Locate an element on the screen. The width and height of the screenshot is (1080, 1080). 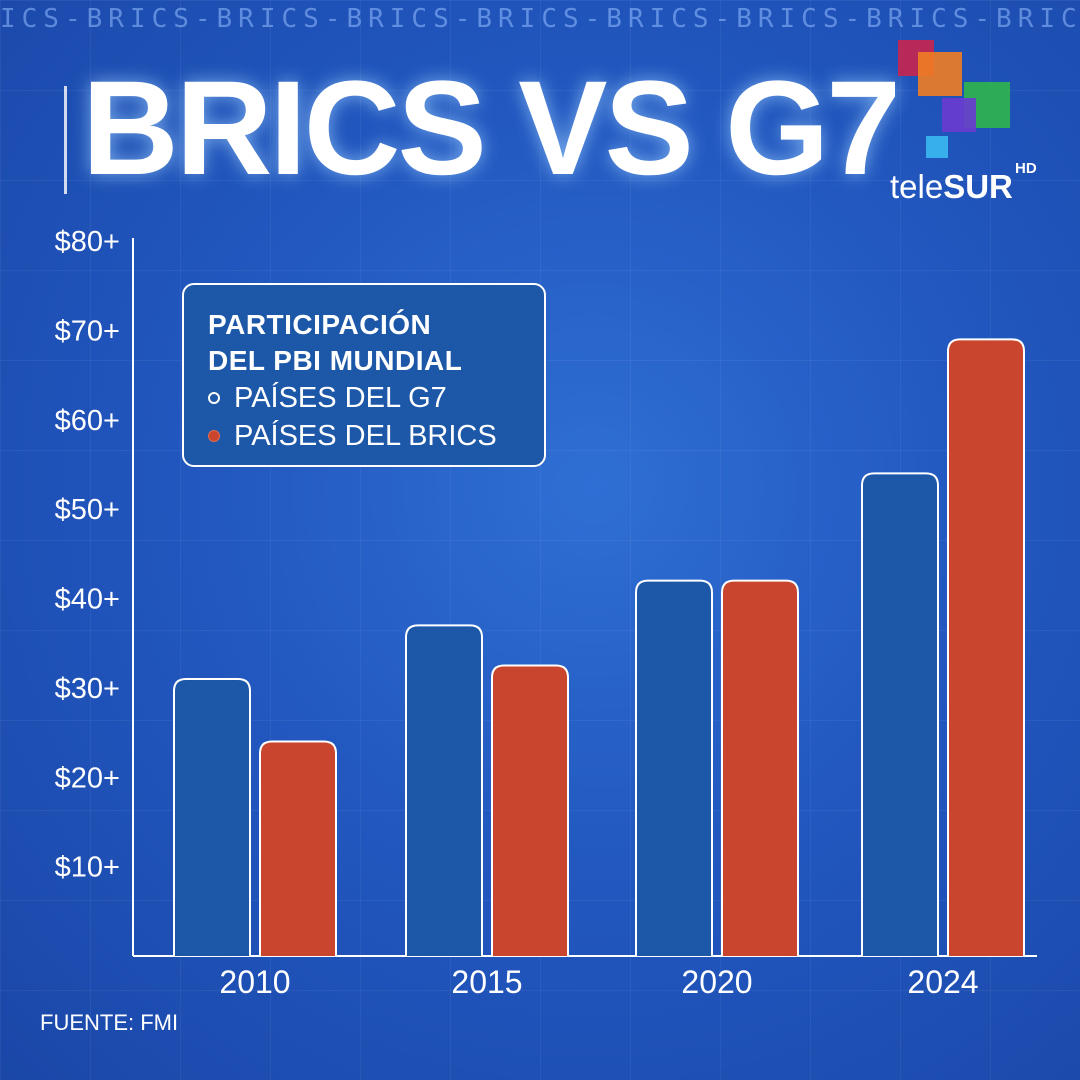
legend-title-line1: PARTICIPACIÓN is located at coordinates (320, 324).